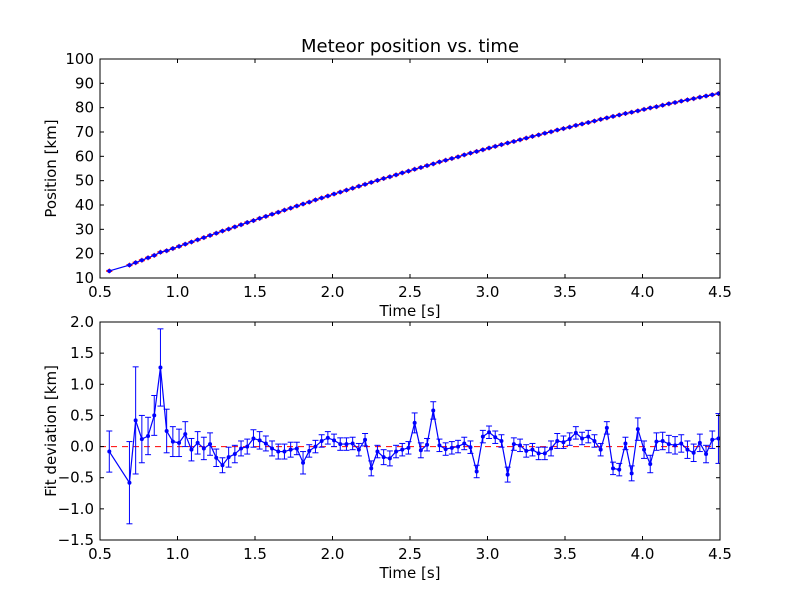 The image size is (800, 605). Describe the element at coordinates (84, 181) in the screenshot. I see `y-tick-label: 50` at that location.